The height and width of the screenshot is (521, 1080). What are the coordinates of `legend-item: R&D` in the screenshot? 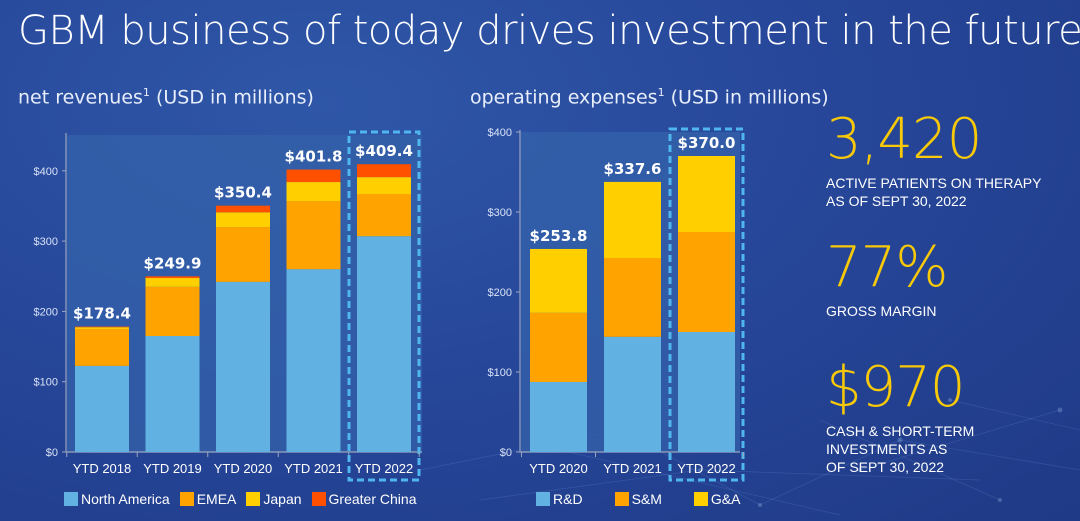 It's located at (559, 499).